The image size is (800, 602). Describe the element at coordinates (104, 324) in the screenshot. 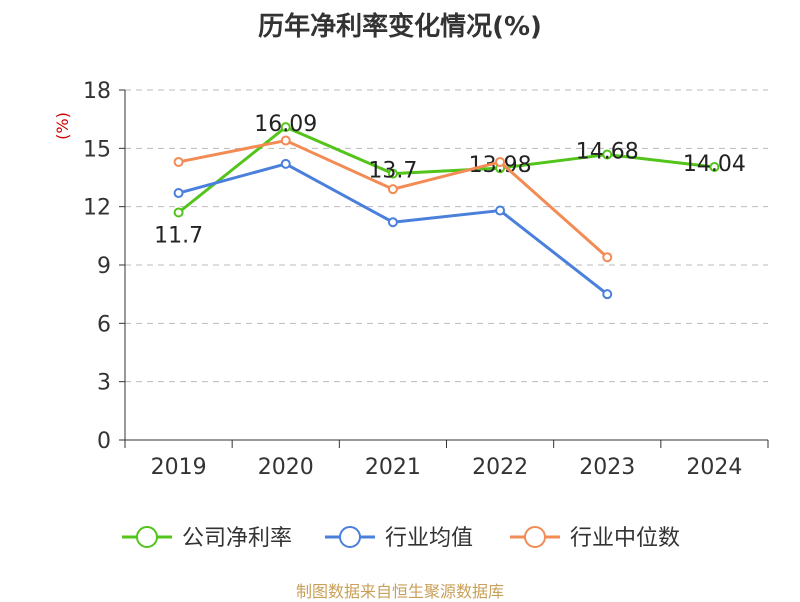

I see `y-tick-label: 6` at that location.